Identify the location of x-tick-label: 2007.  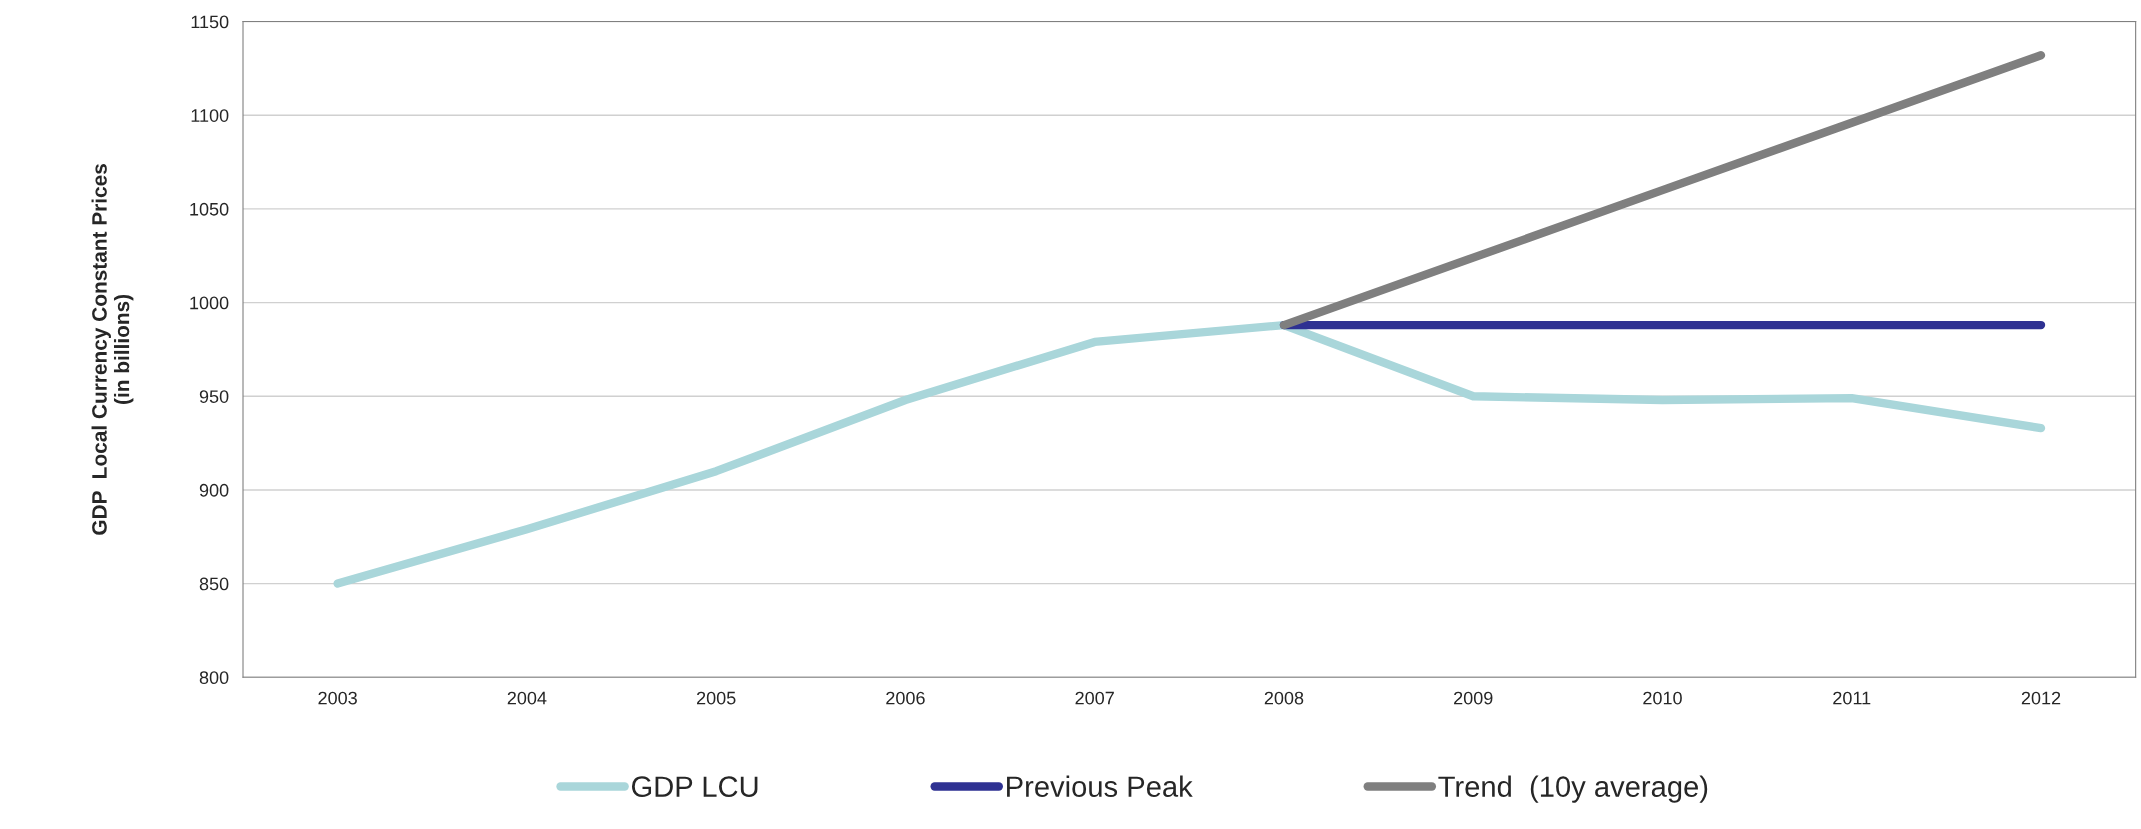
(1094, 698).